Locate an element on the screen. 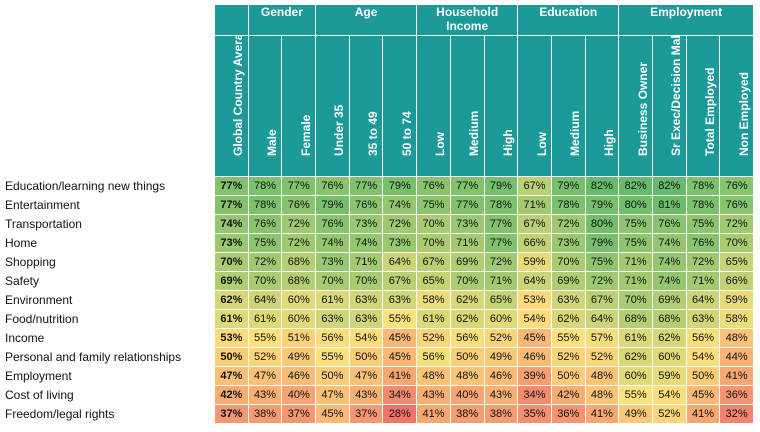 This screenshot has height=432, width=760. column-header-label: Business Owner is located at coordinates (642, 108).